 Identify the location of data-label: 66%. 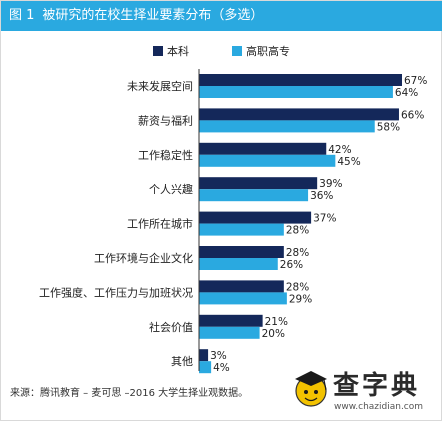
(412, 115).